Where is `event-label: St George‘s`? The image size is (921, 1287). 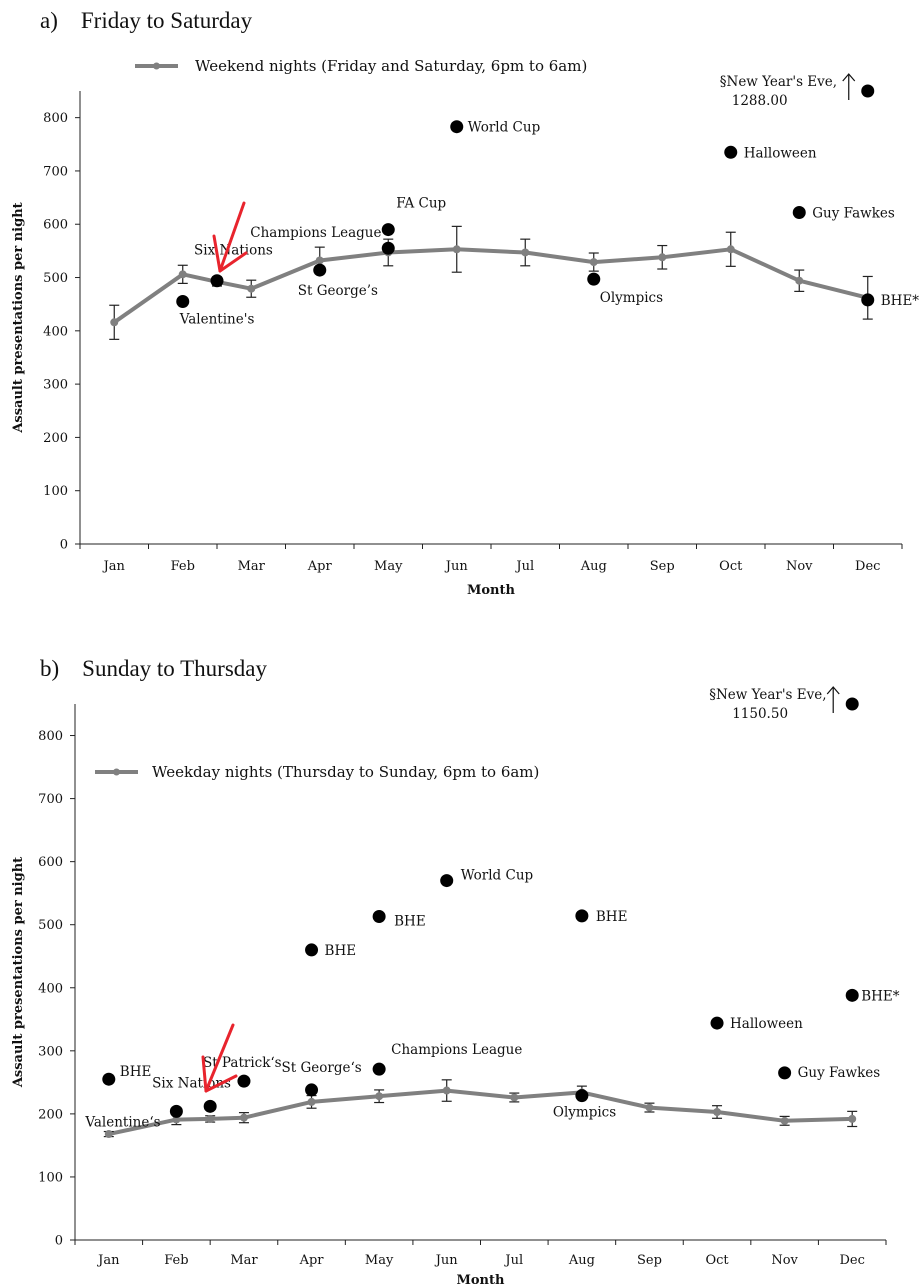
event-label: St George‘s is located at coordinates (322, 1068).